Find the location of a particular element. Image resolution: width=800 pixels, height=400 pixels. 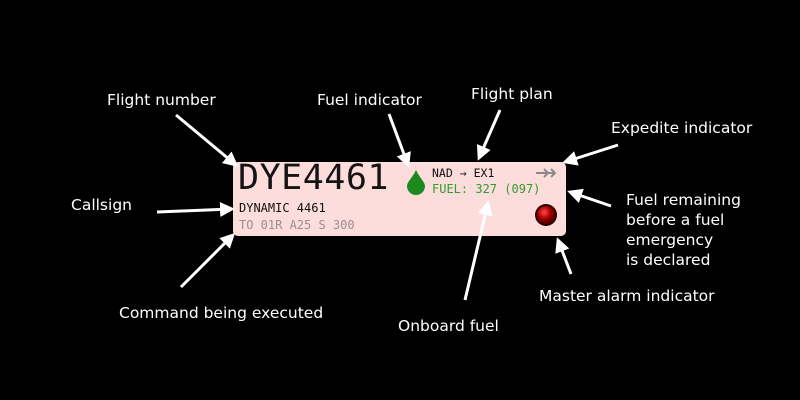

label-onboard-fuel: Onboard fuel is located at coordinates (448, 326).